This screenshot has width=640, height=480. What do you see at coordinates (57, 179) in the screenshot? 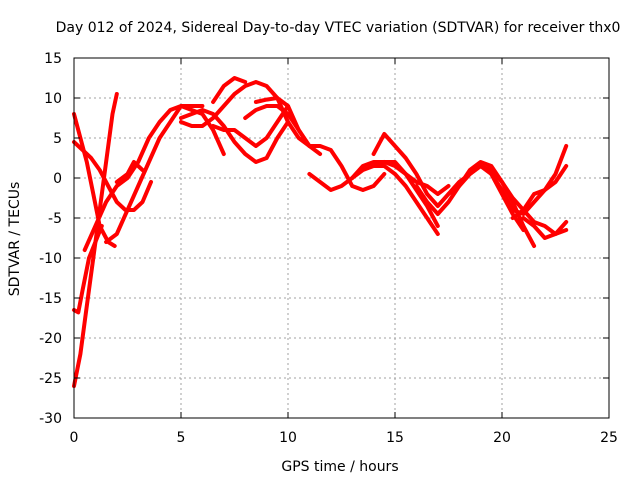
I see `y-tick-label: 0` at bounding box center [57, 179].